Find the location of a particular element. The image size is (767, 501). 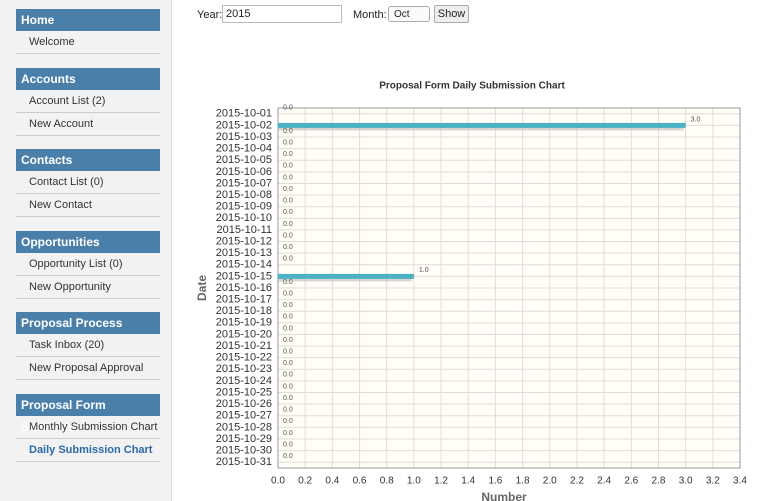

nav-link: Monthly Submission Chart is located at coordinates (88, 427).